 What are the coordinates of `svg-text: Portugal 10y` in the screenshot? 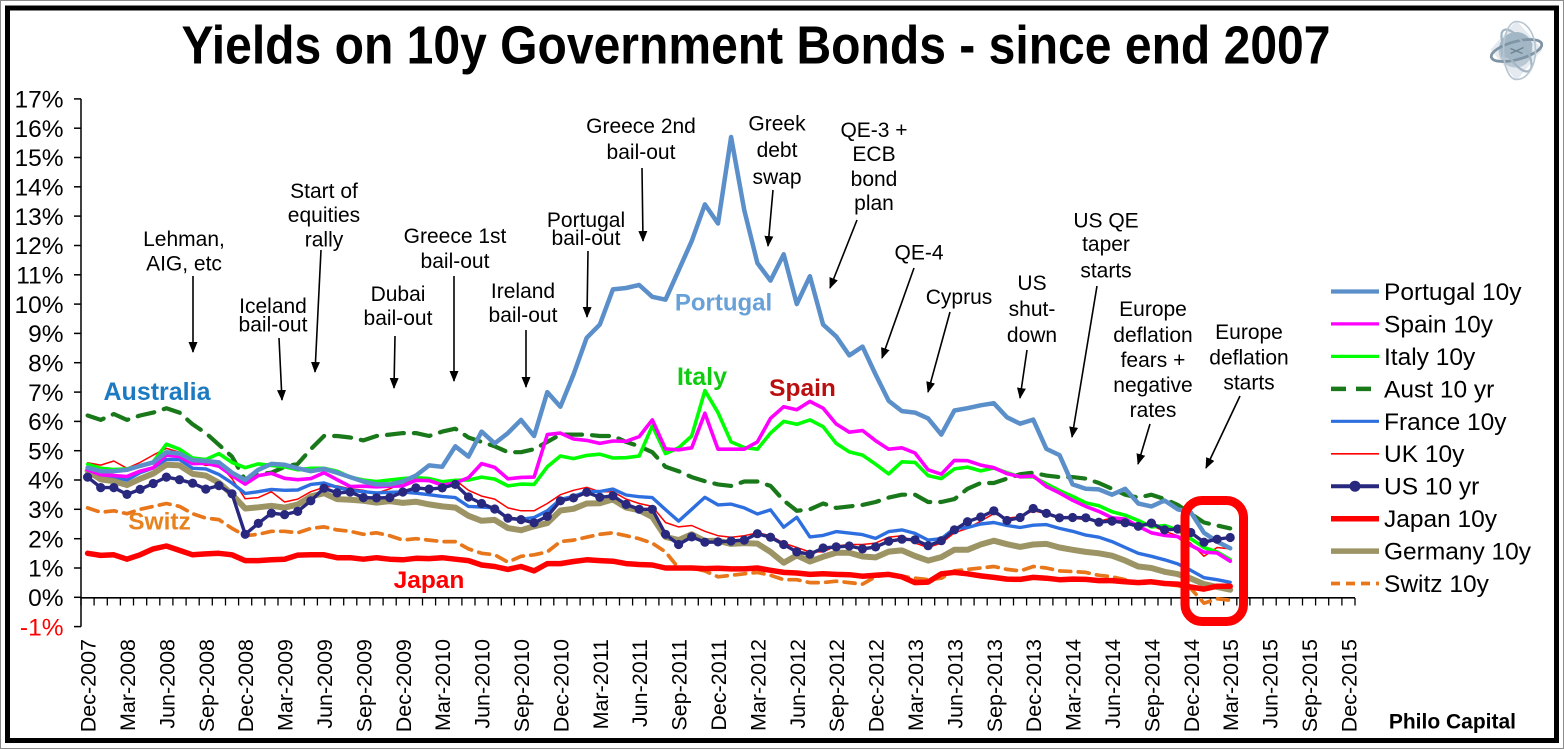 It's located at (1453, 292).